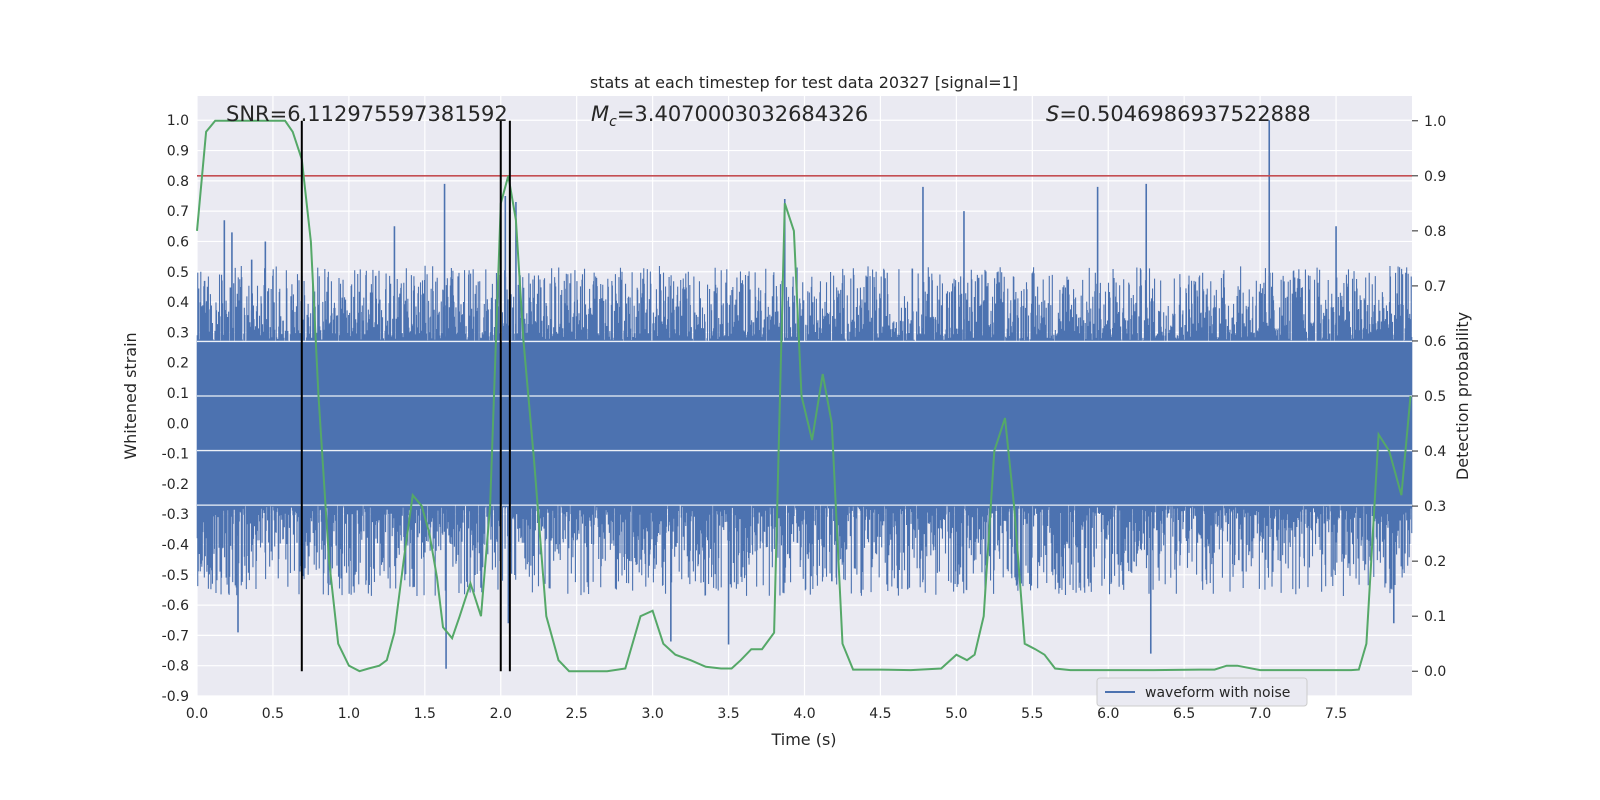  I want to click on y-tick-label-right: 0.0, so click(1435, 672).